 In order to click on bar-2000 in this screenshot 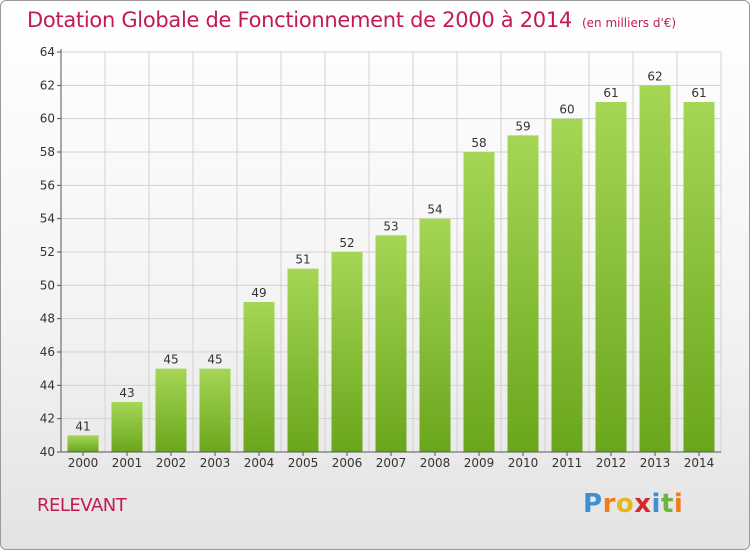, I will do `click(83, 443)`.